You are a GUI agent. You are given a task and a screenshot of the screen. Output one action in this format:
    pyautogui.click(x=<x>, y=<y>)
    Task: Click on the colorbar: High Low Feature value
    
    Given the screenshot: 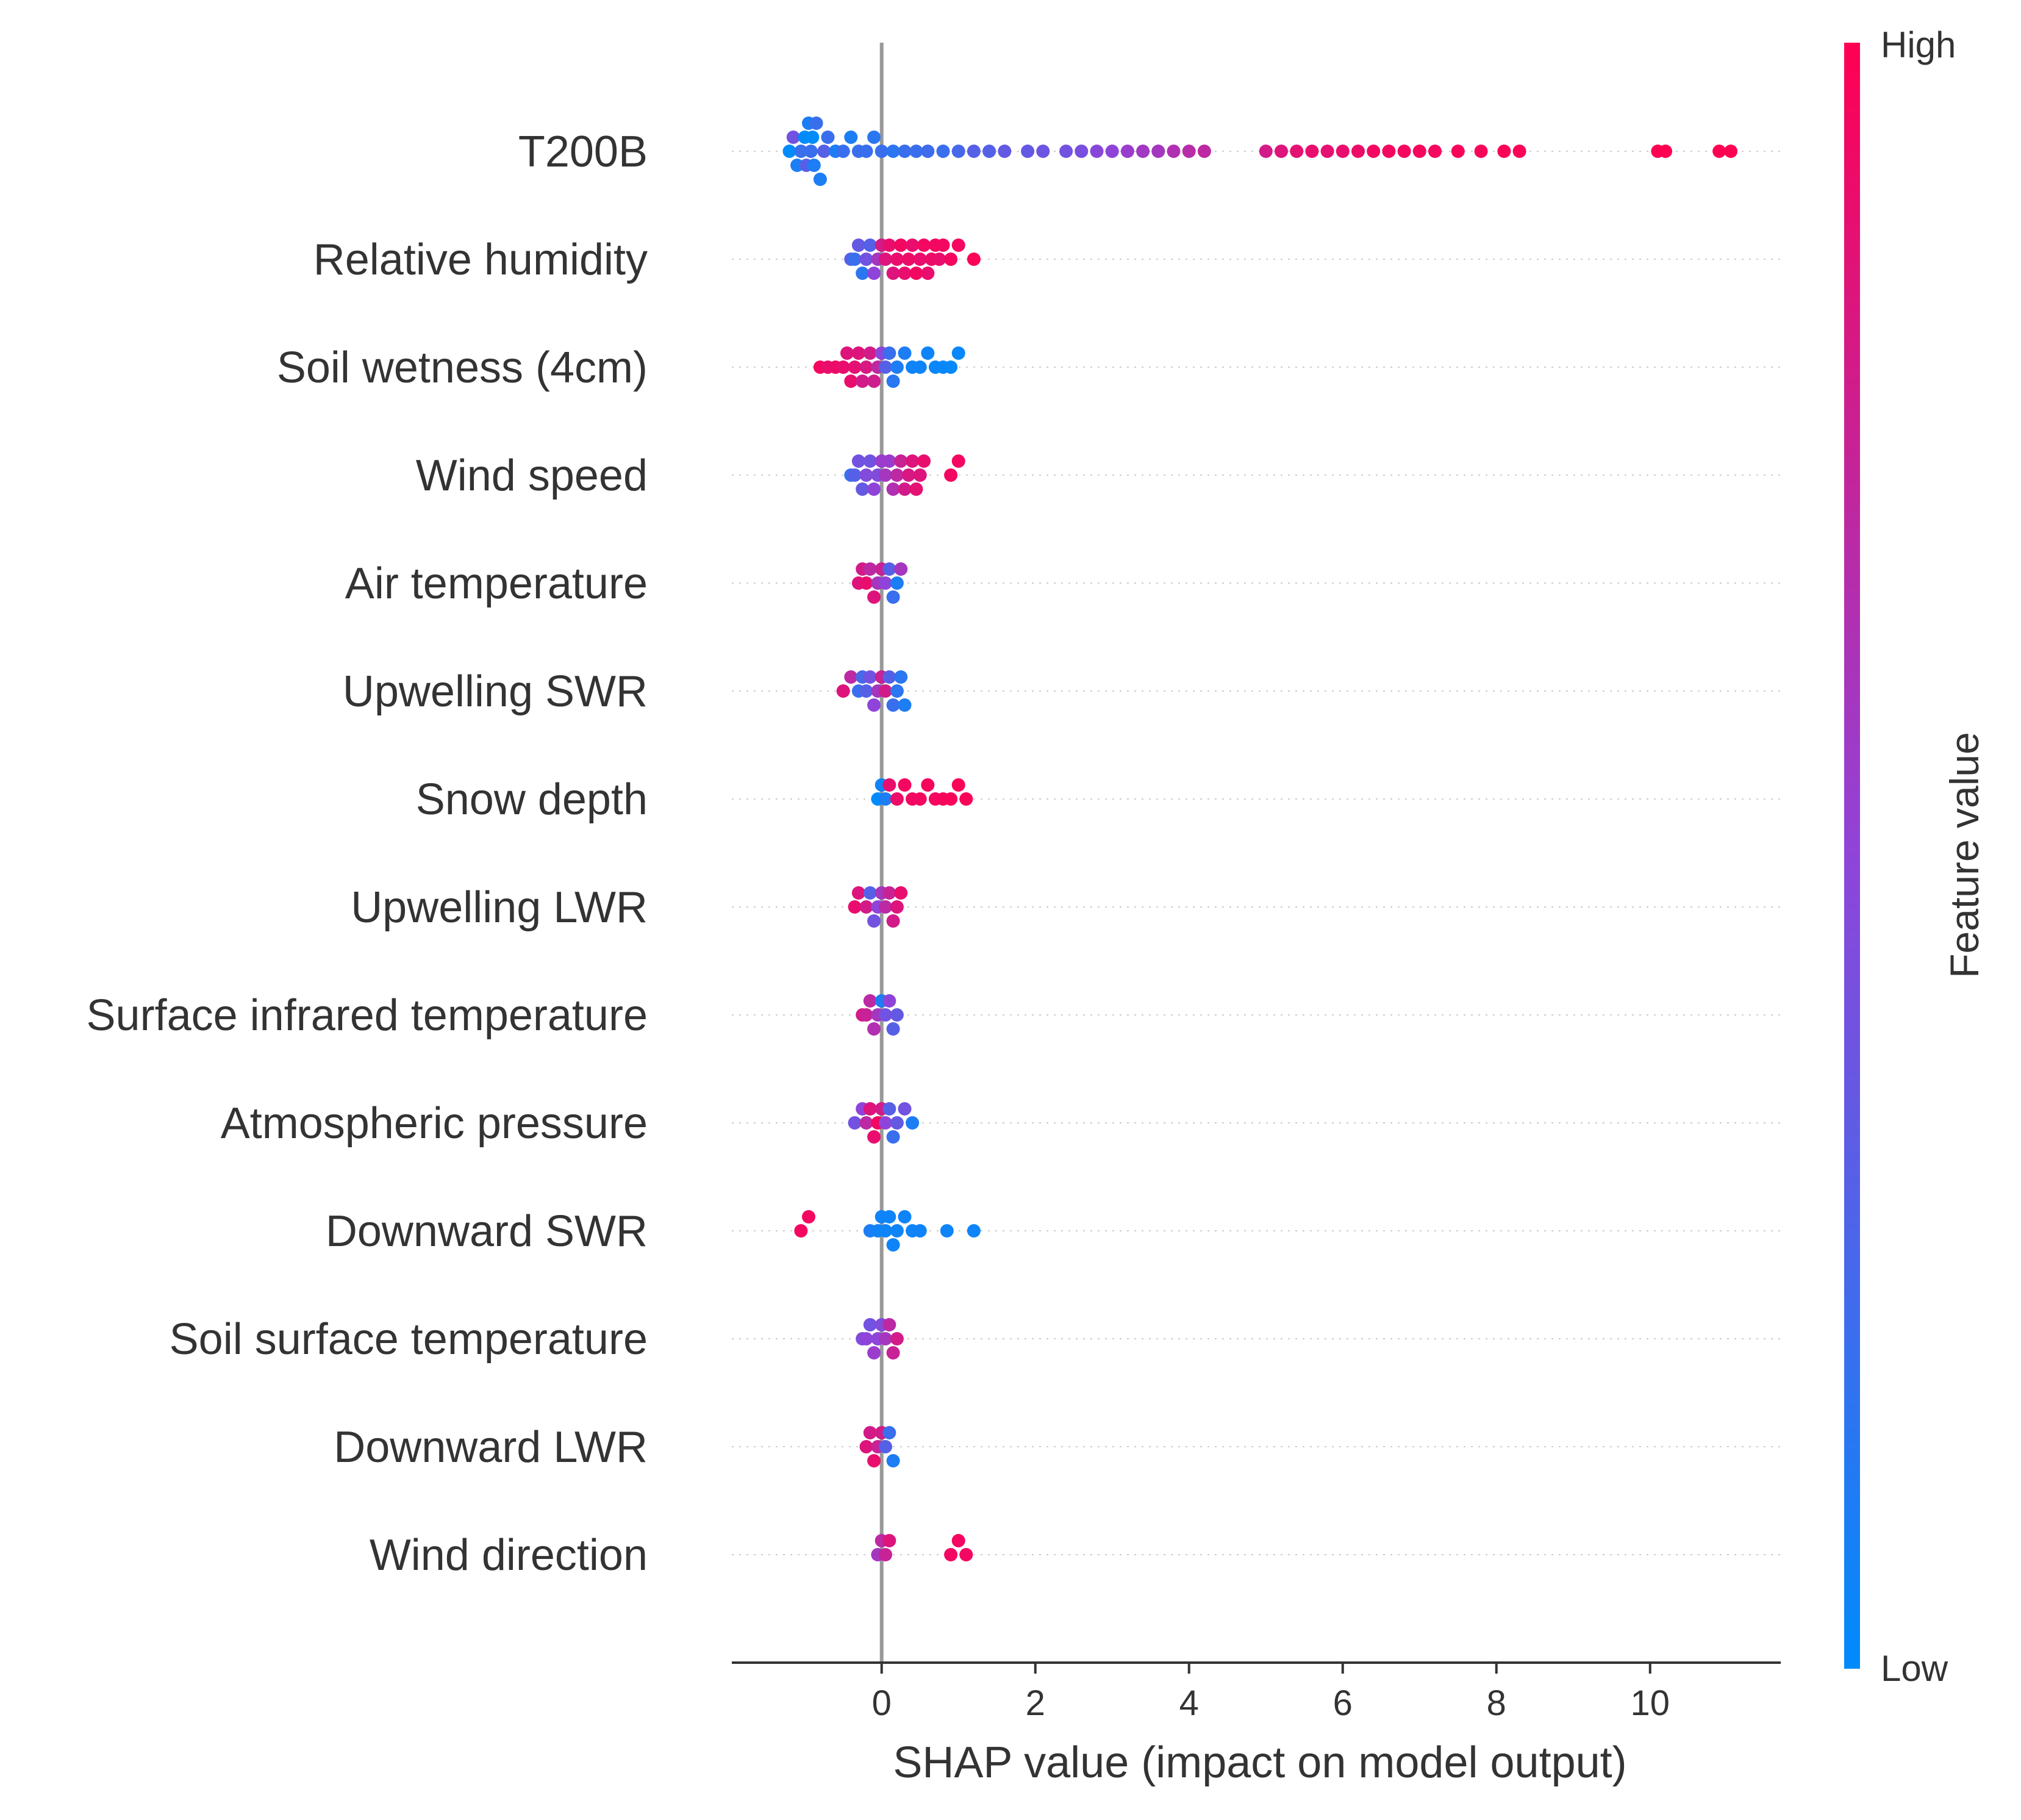 What is the action you would take?
    pyautogui.click(x=1916, y=856)
    